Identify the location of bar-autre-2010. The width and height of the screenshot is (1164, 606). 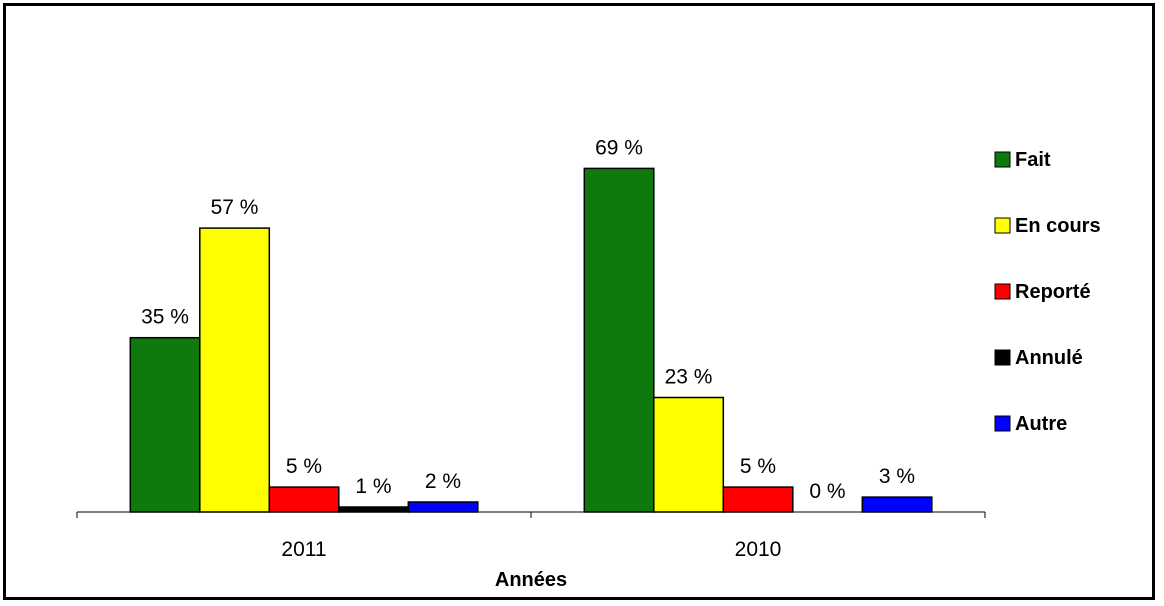
(897, 504).